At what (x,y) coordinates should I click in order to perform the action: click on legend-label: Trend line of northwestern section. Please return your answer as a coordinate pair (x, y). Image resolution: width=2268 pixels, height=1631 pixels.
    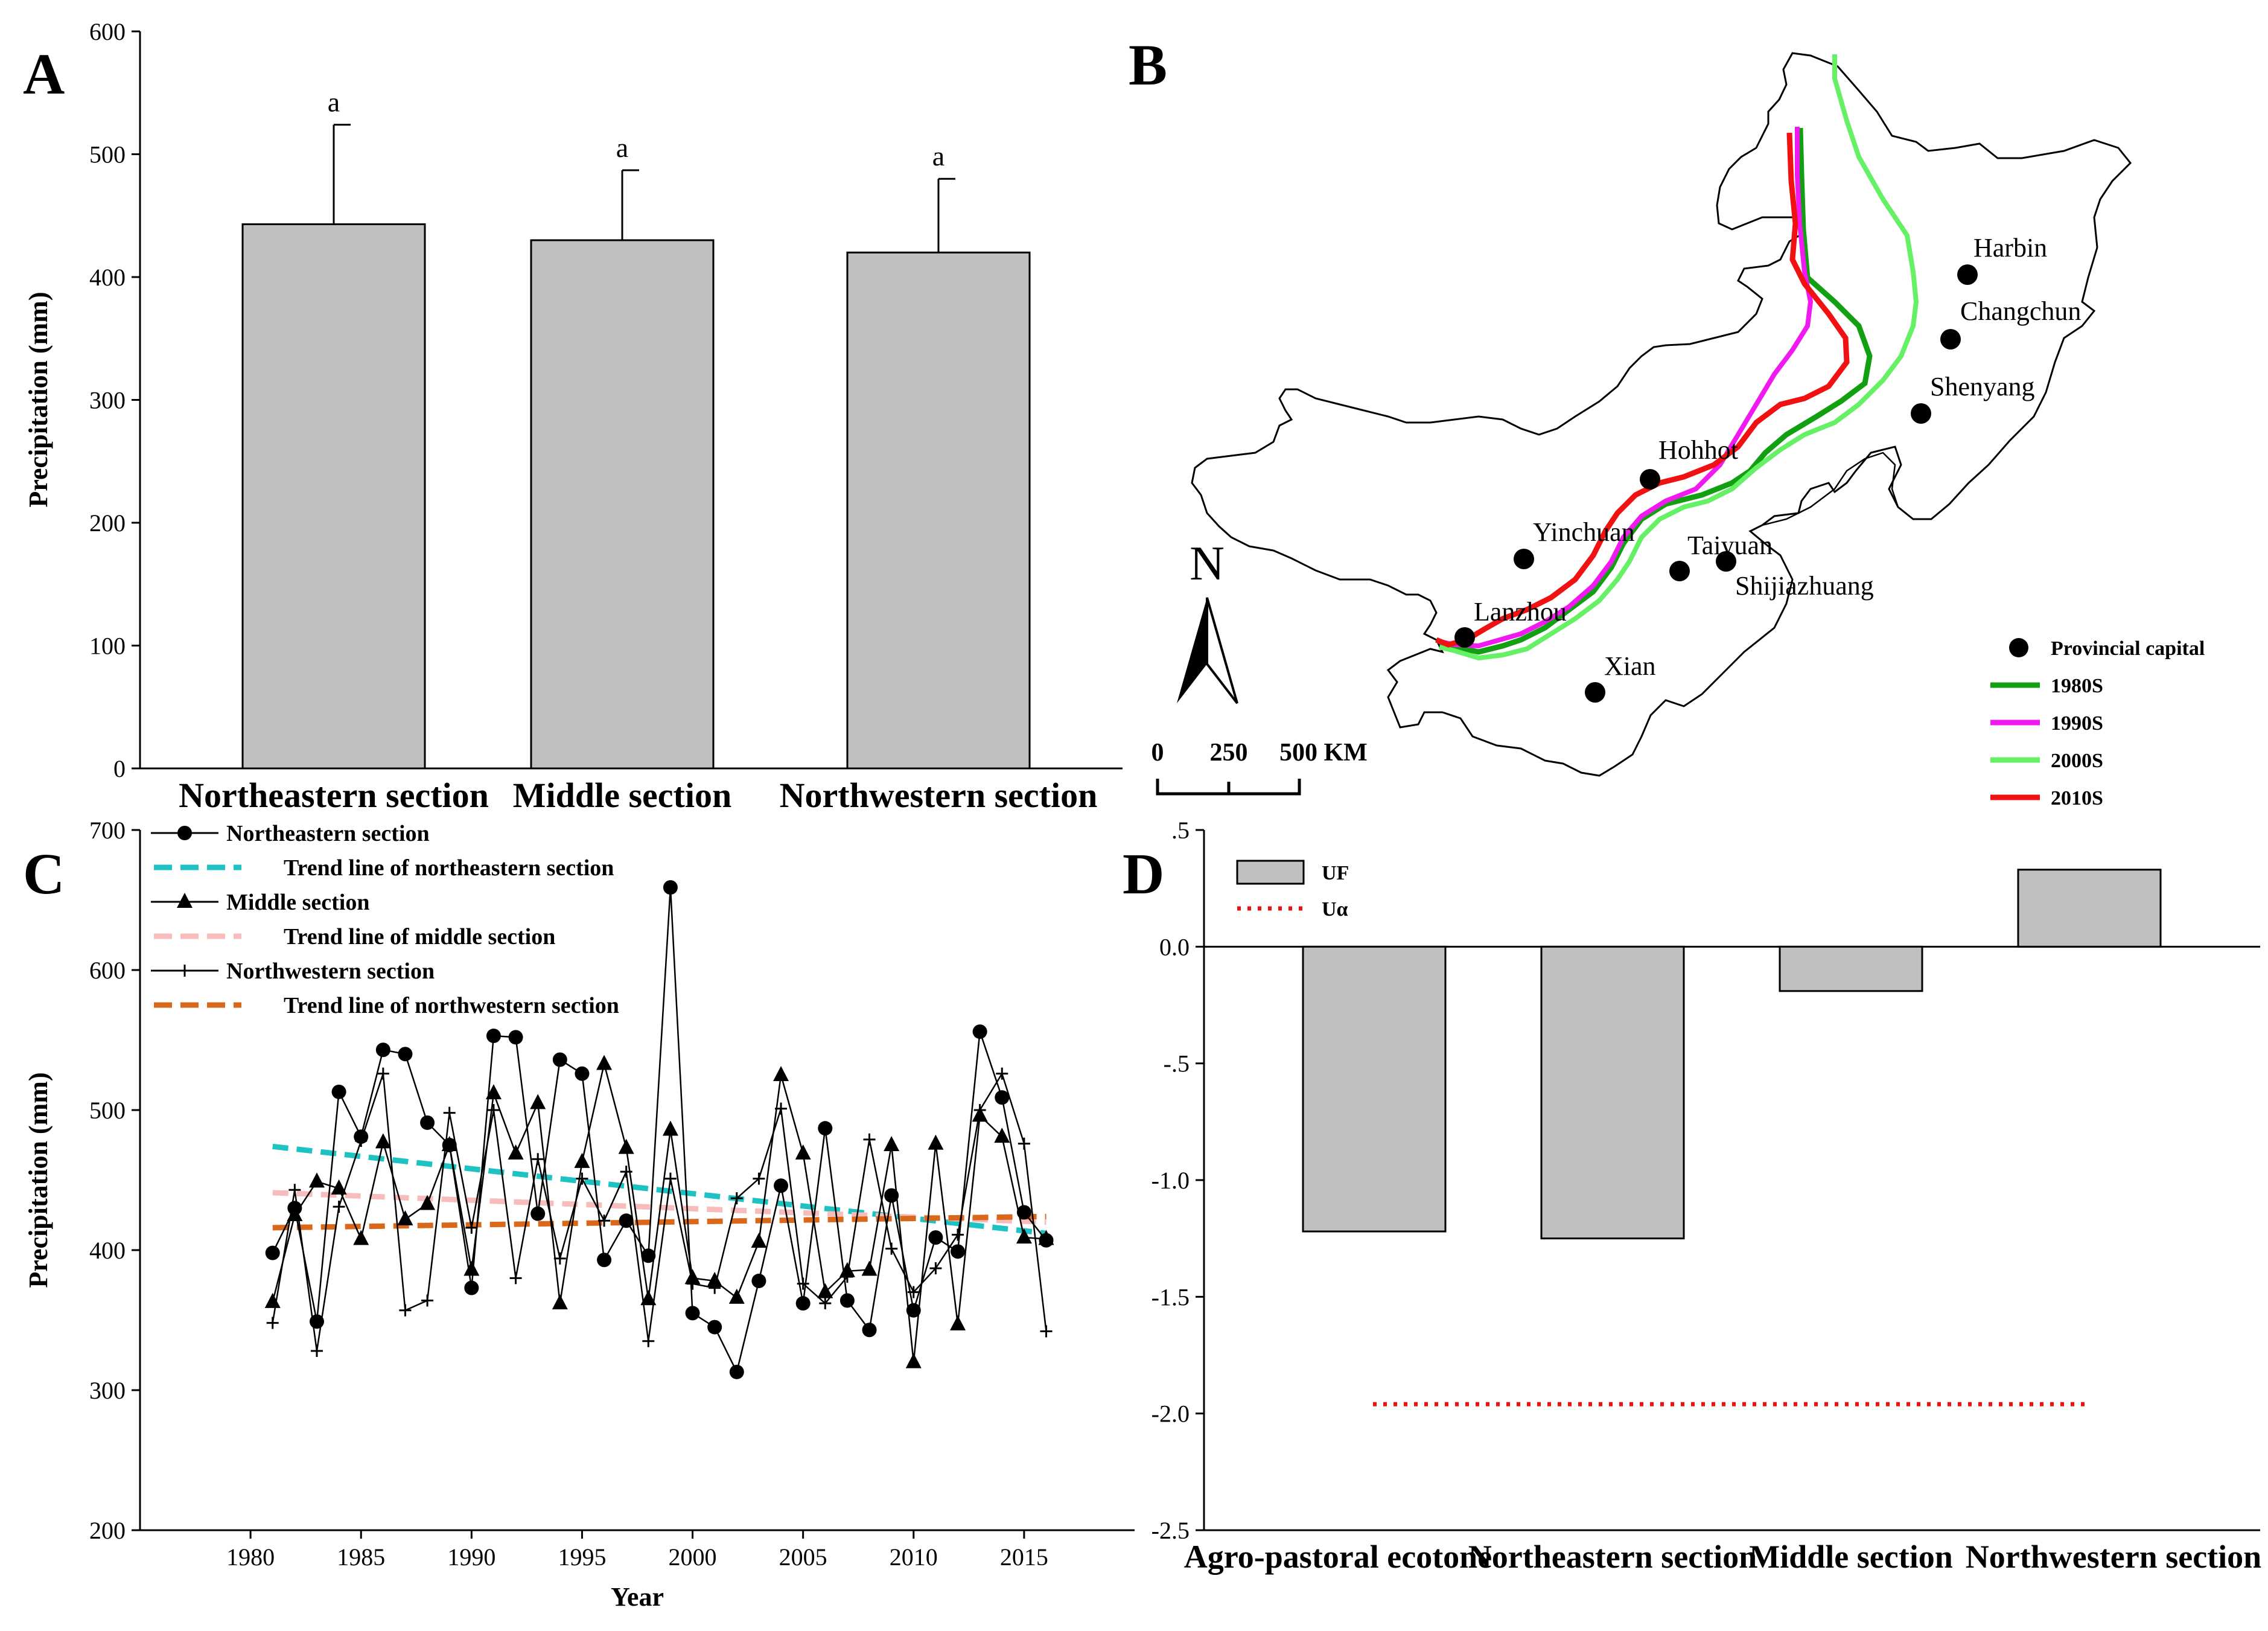
    Looking at the image, I should click on (451, 1005).